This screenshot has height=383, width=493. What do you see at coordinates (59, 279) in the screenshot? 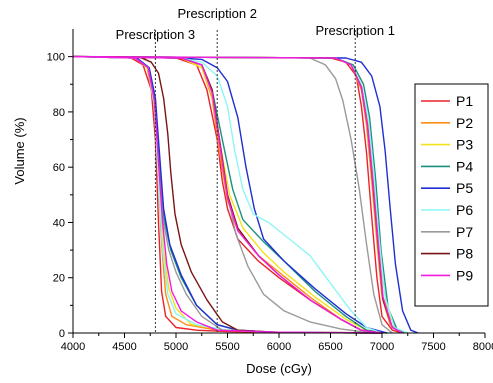
I see `y-tick-label: 20` at bounding box center [59, 279].